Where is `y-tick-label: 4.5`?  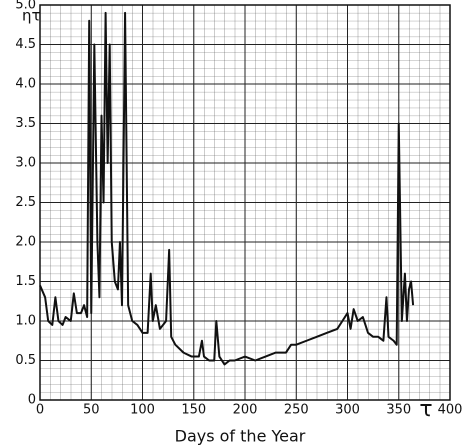 y-tick-label: 4.5 is located at coordinates (25, 44).